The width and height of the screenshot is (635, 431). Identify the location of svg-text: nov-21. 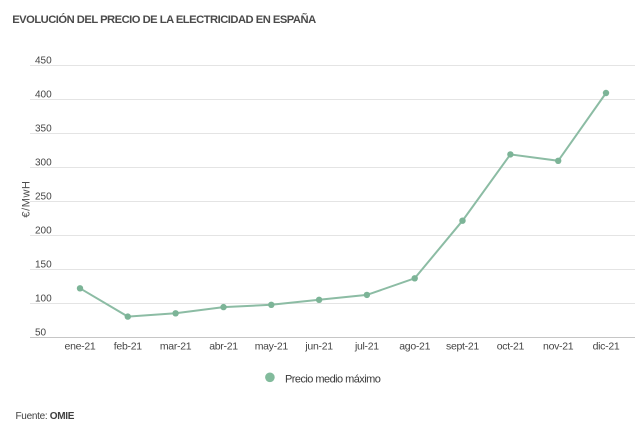
(558, 347).